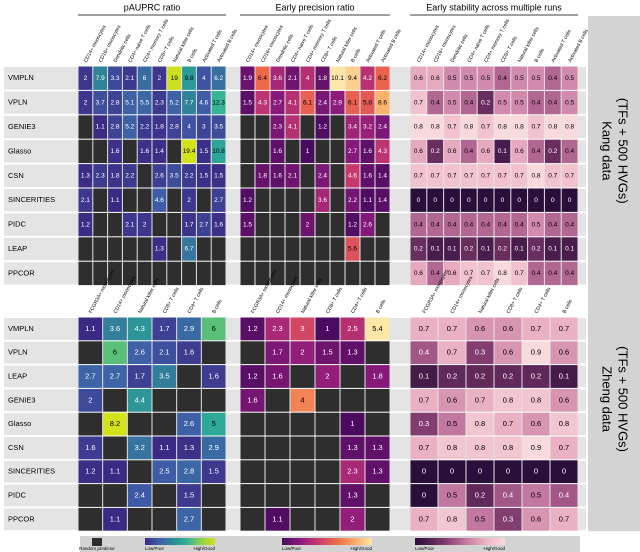 The height and width of the screenshot is (552, 640). I want to click on cell-value: 8.2, so click(115, 423).